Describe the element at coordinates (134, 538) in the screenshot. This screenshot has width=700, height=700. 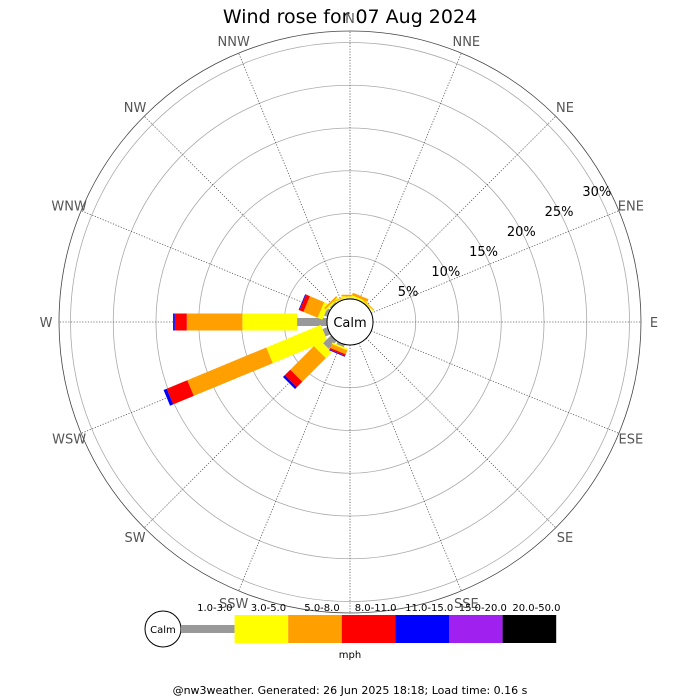
I see `direction-label-sw: SW` at that location.